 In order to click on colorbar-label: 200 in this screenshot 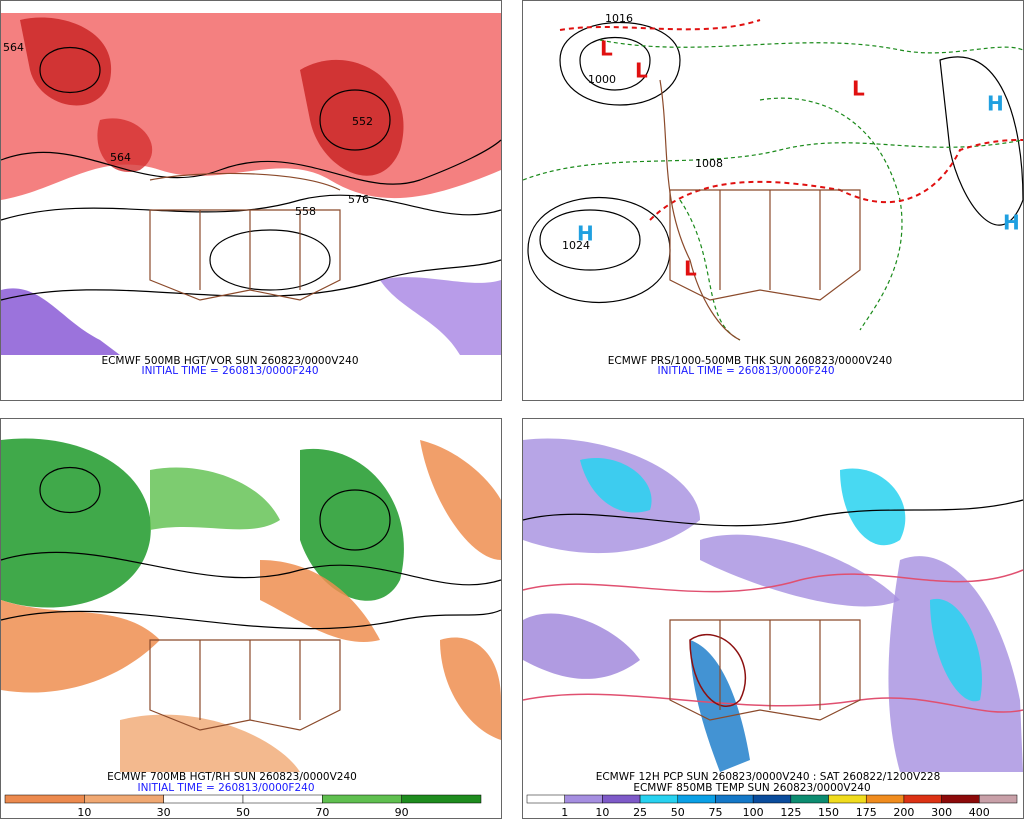, I will do `click(903, 812)`.